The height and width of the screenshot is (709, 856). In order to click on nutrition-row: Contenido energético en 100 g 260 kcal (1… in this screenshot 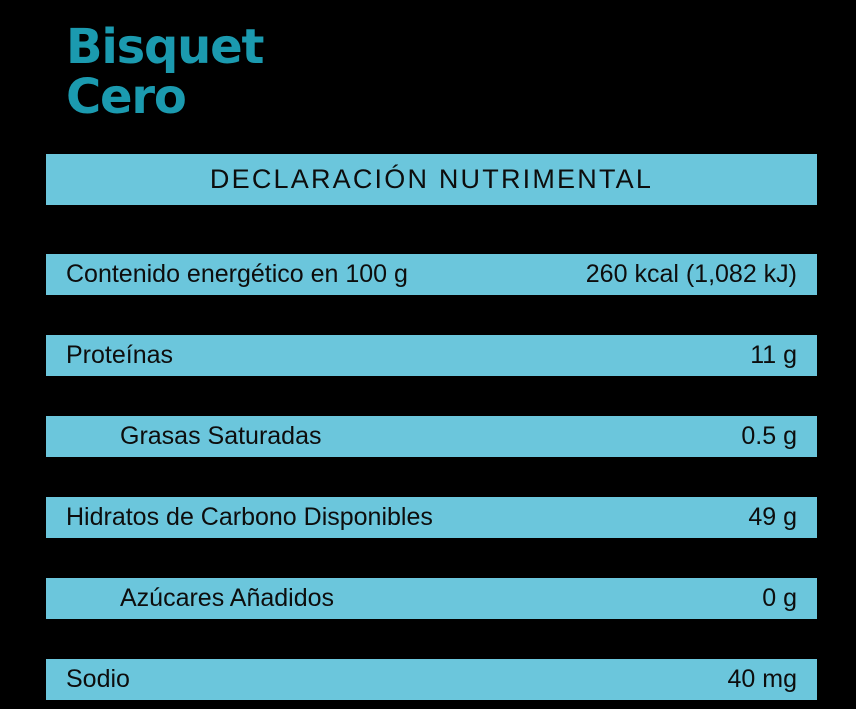, I will do `click(431, 274)`.